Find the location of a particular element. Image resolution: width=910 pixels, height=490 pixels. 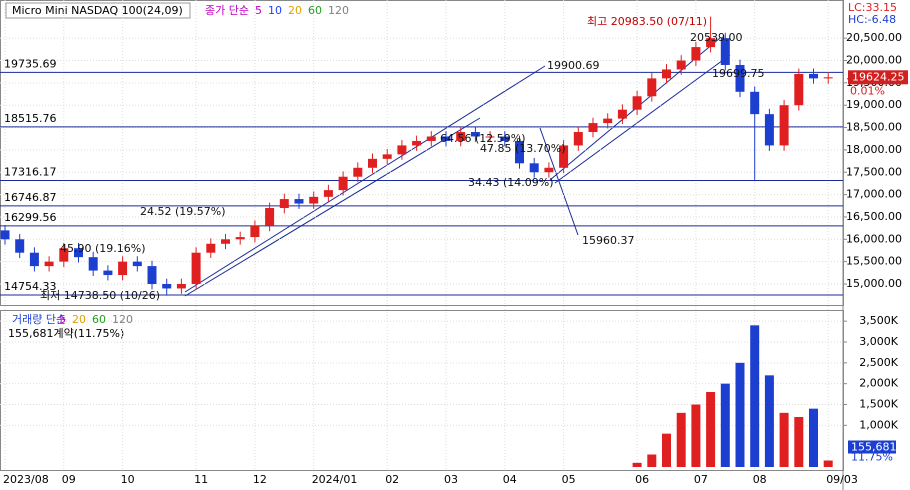

x-tick-label: 05 is located at coordinates (569, 479).